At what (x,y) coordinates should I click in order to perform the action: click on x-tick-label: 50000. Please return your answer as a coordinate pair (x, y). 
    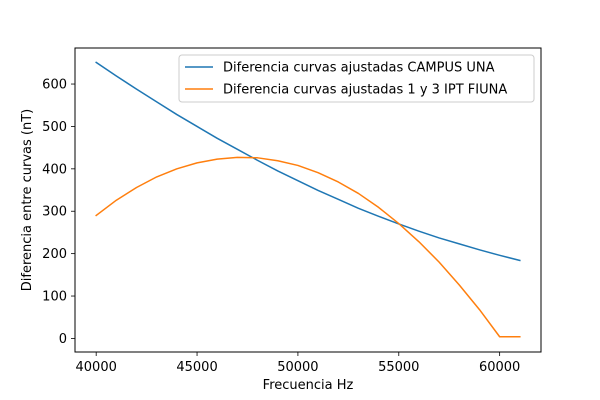
    Looking at the image, I should click on (297, 367).